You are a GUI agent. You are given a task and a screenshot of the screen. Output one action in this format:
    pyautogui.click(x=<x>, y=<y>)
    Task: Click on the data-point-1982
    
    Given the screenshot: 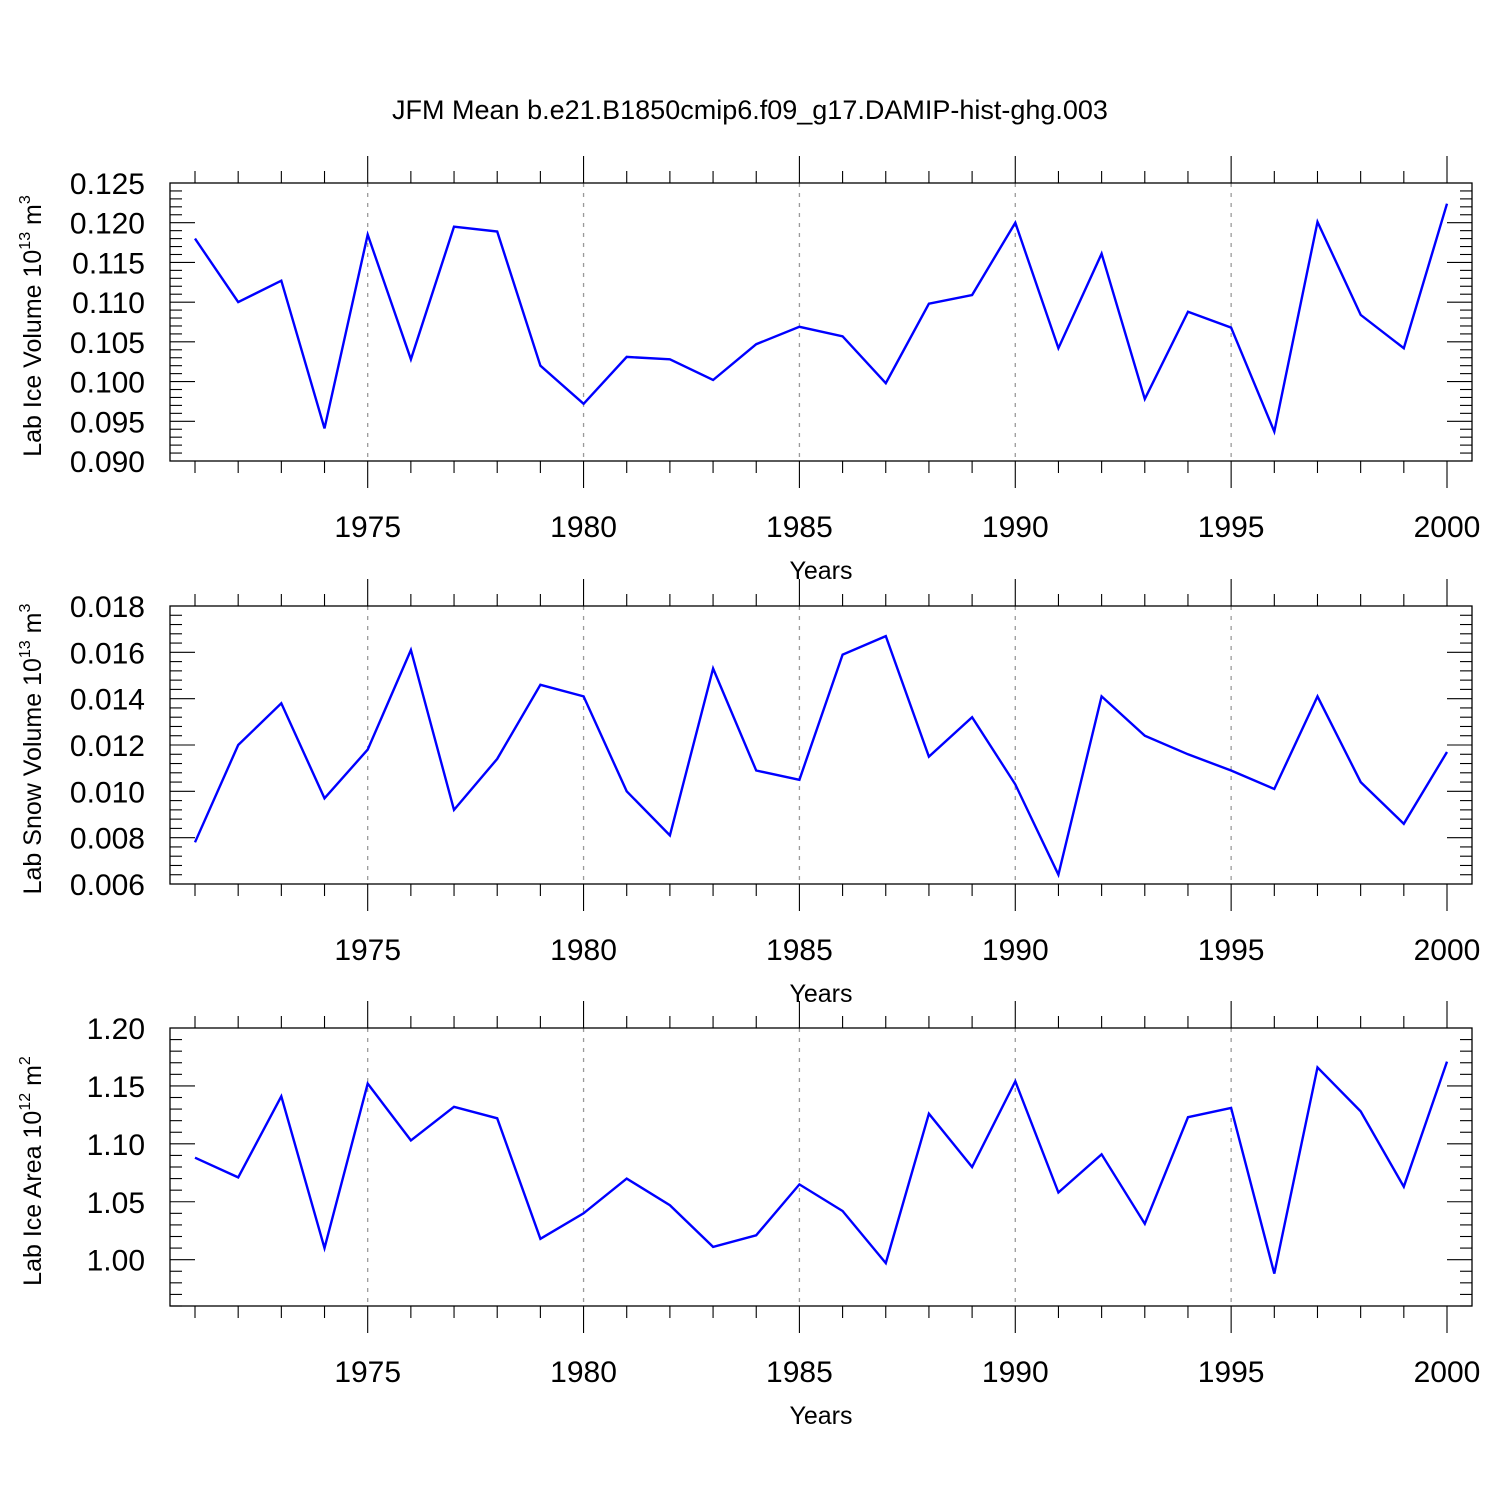 What is the action you would take?
    pyautogui.click(x=670, y=835)
    